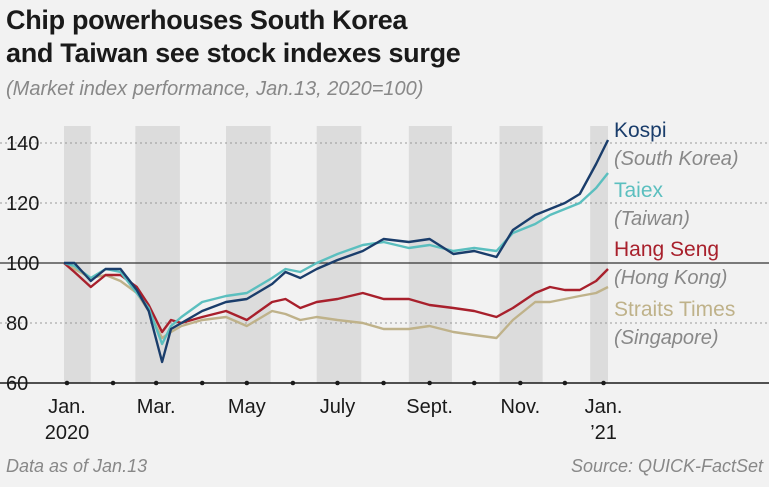 The image size is (769, 487). What do you see at coordinates (207, 20) in the screenshot?
I see `title-line-1: Chip powerhouses South Korea` at bounding box center [207, 20].